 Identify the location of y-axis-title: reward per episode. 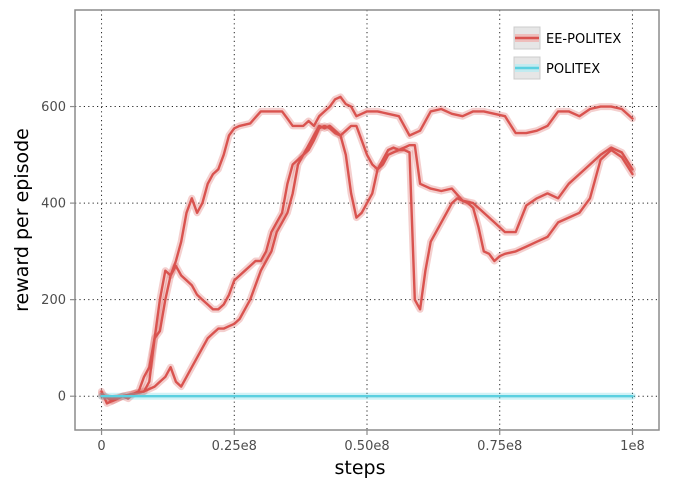
(22, 220).